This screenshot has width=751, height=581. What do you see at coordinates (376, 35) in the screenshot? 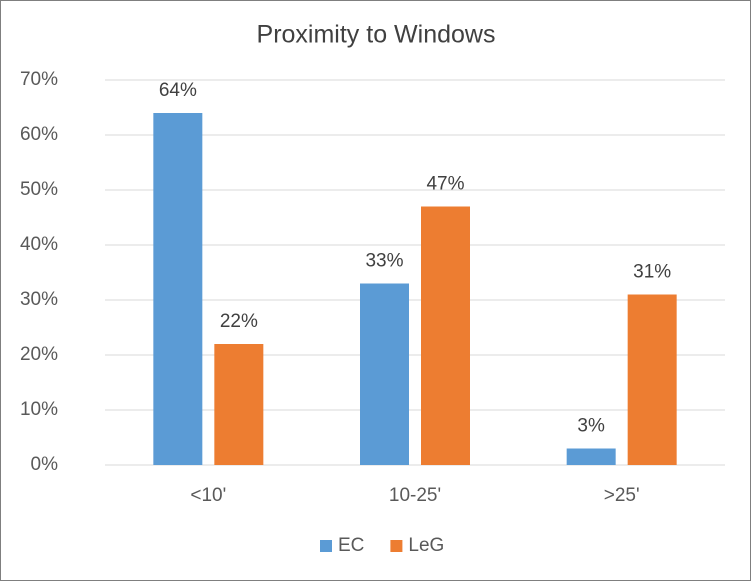
I see `chart-title: Proximity to Windows` at bounding box center [376, 35].